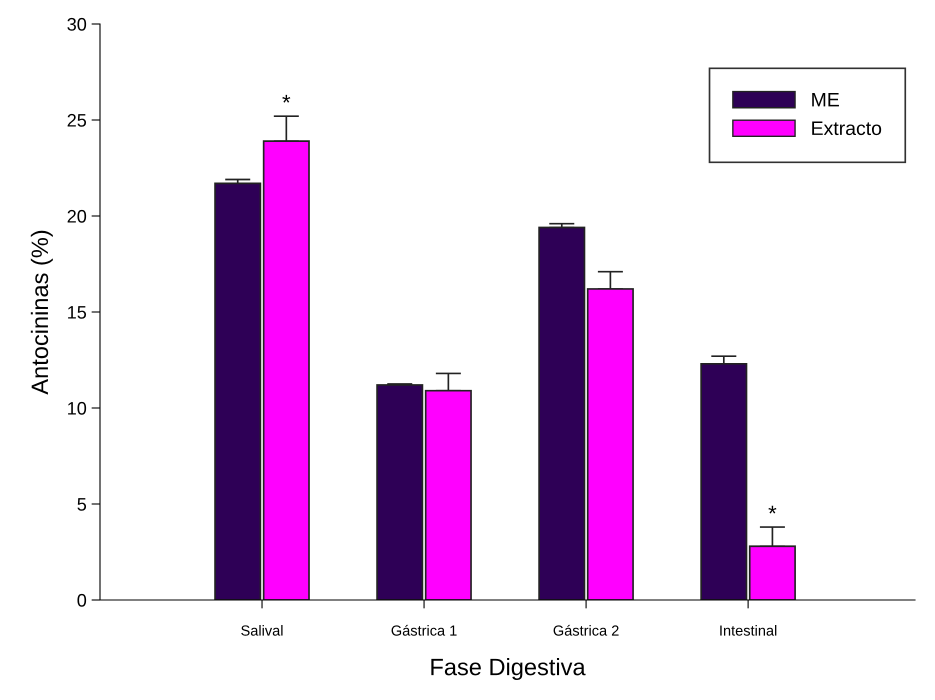 Image resolution: width=935 pixels, height=700 pixels. Describe the element at coordinates (77, 408) in the screenshot. I see `y-tick-label: 10` at that location.